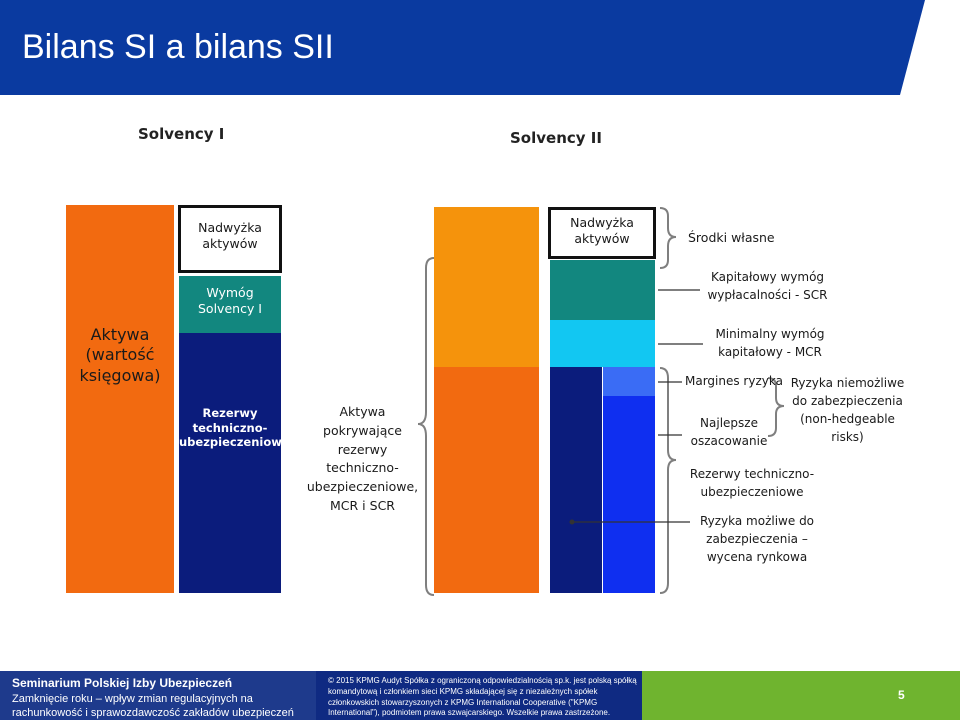 The image size is (960, 721). What do you see at coordinates (767, 295) in the screenshot?
I see `scr-label-line-2: wypłacalności - SCR` at bounding box center [767, 295].